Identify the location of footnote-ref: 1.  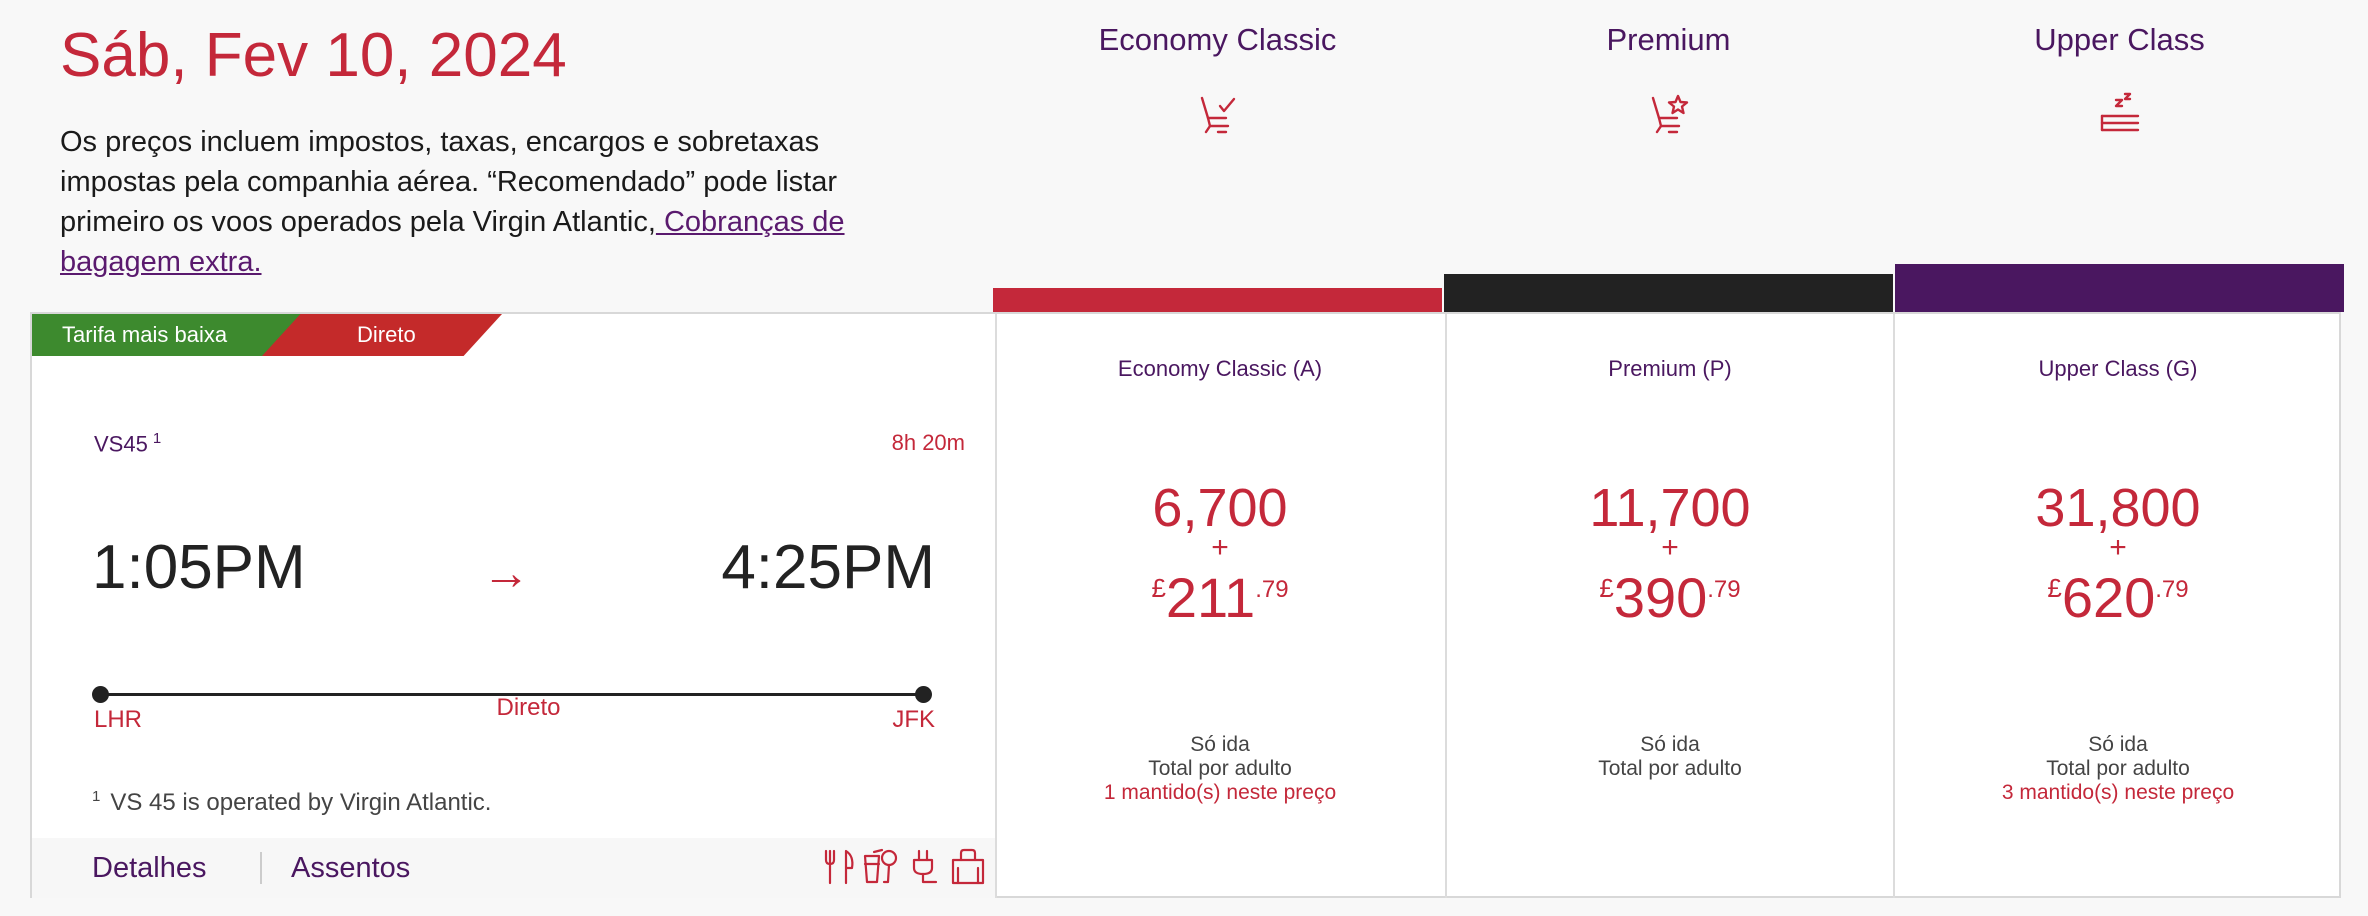
(157, 438).